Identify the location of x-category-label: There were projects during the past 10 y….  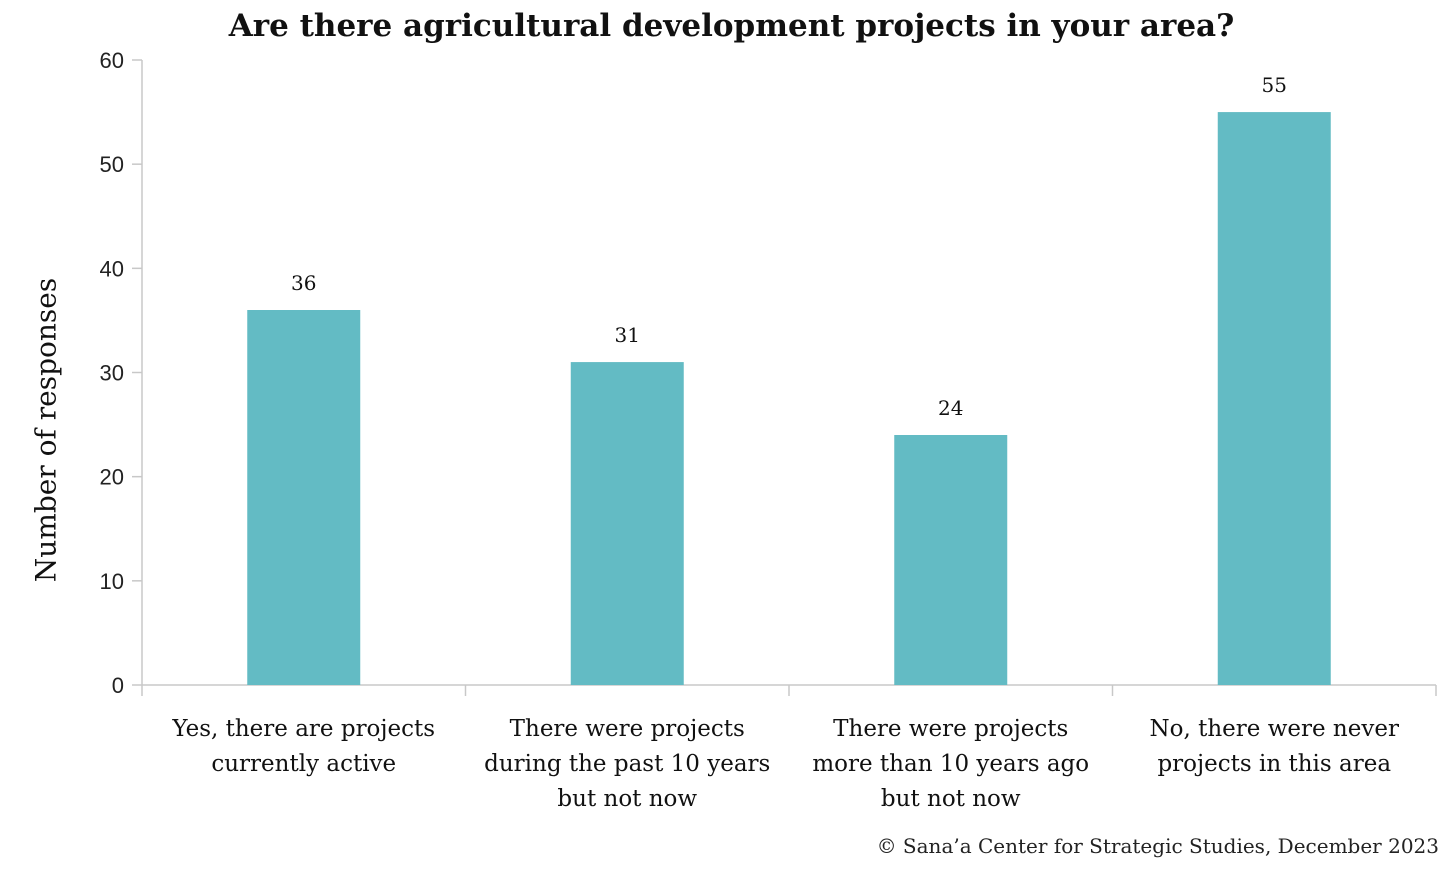
(627, 764).